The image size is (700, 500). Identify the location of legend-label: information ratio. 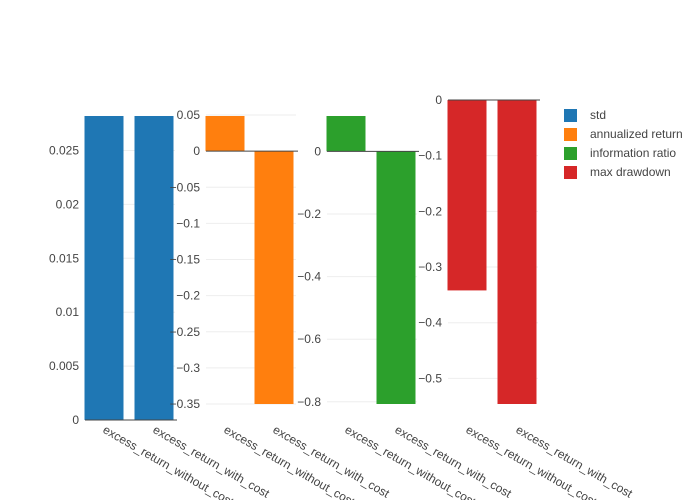
(633, 153).